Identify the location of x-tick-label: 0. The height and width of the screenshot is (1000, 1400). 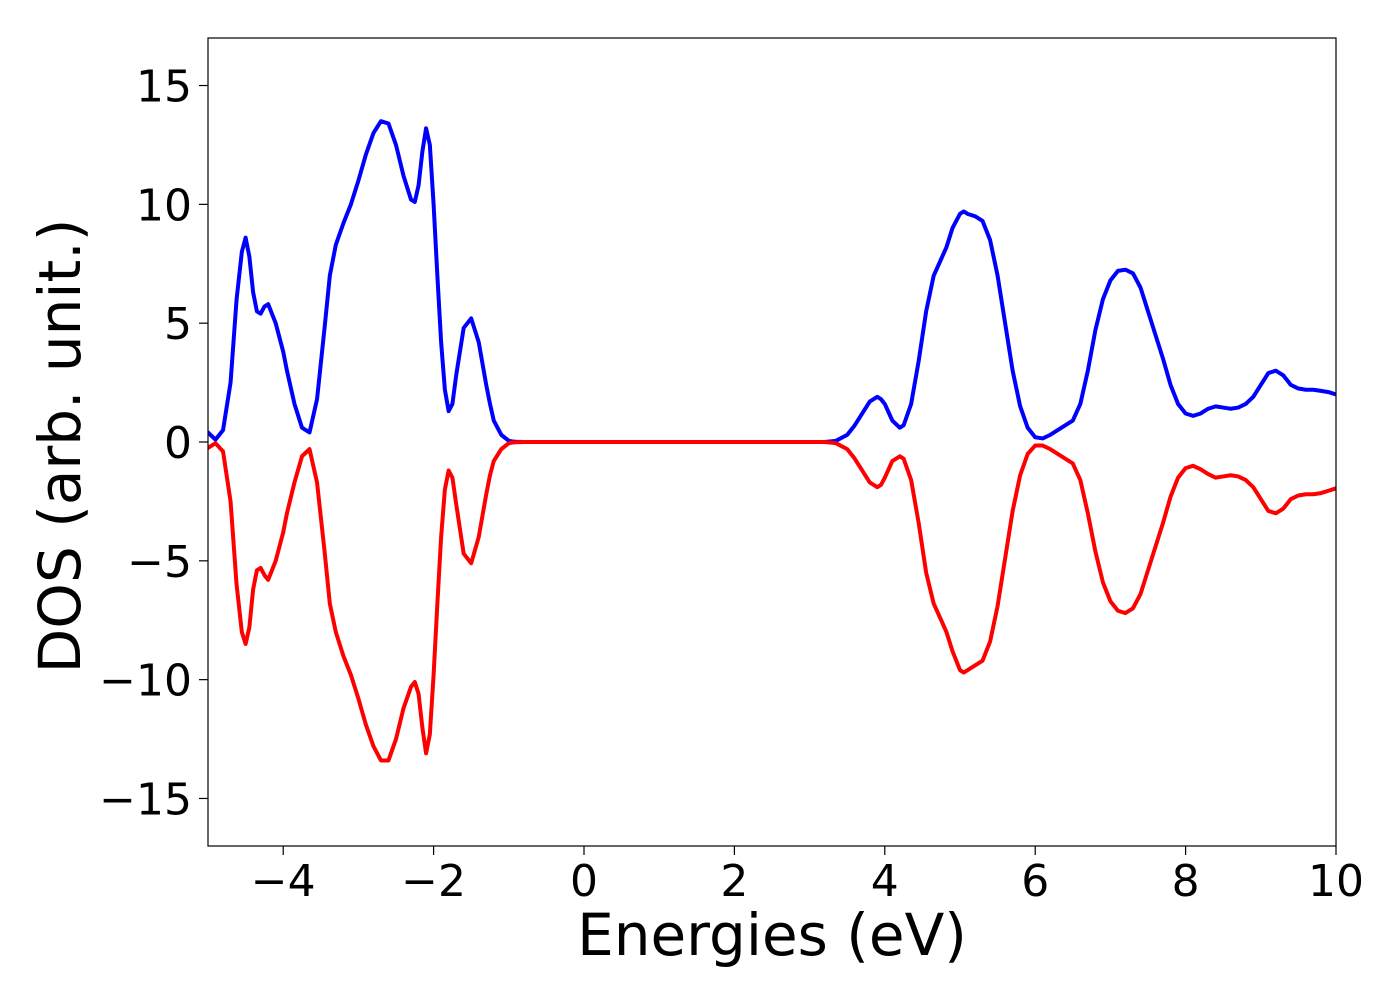
(584, 881).